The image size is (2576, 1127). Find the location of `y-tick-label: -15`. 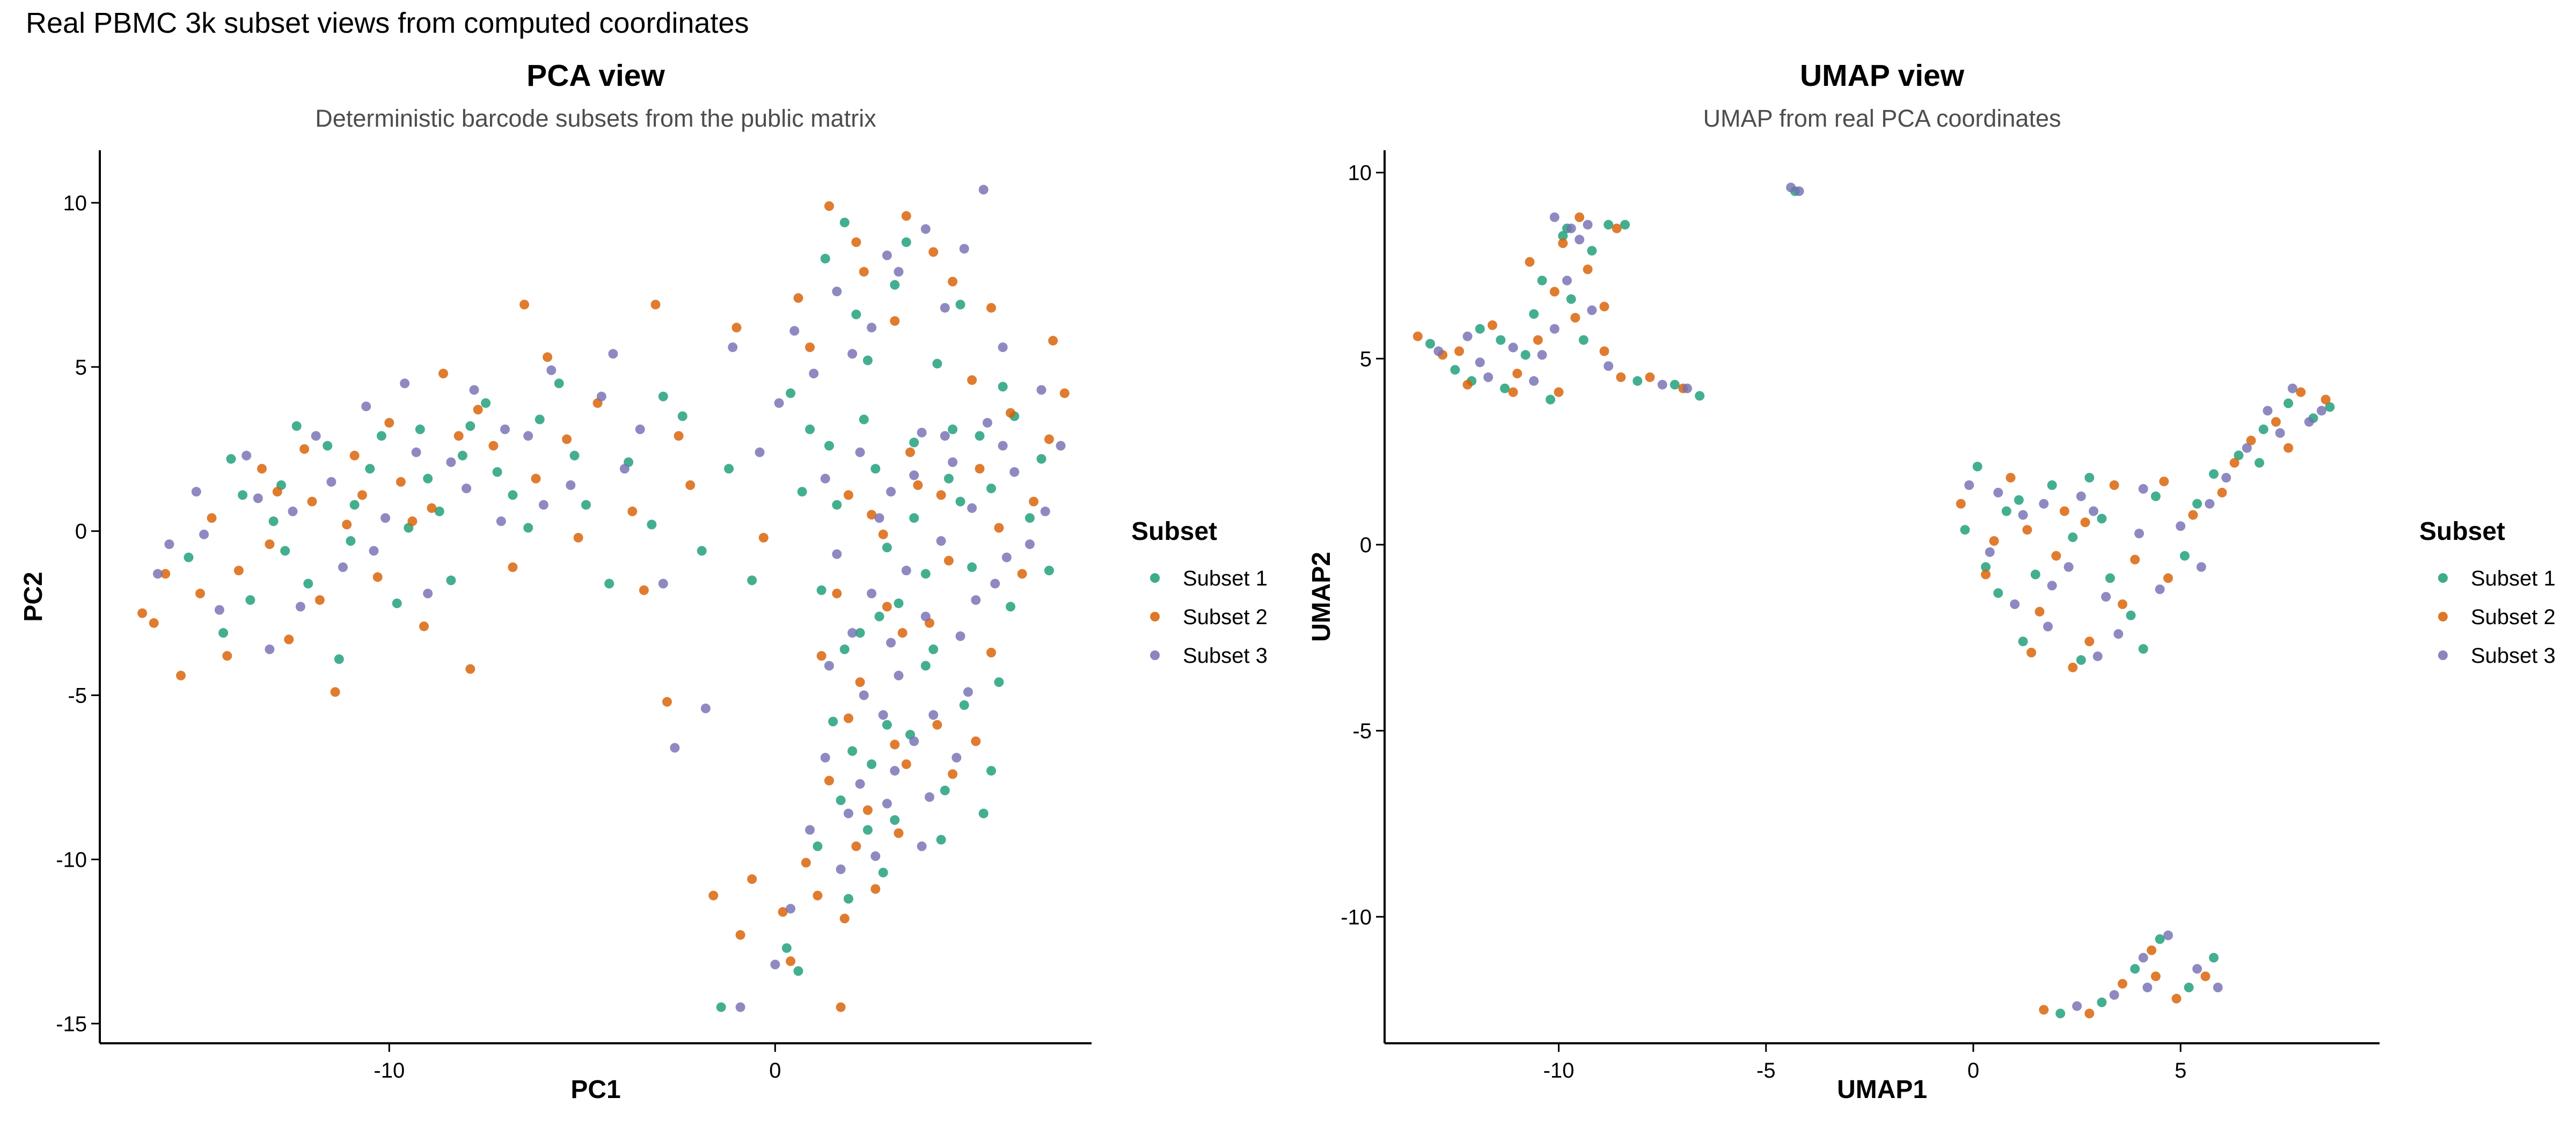

y-tick-label: -15 is located at coordinates (71, 1024).